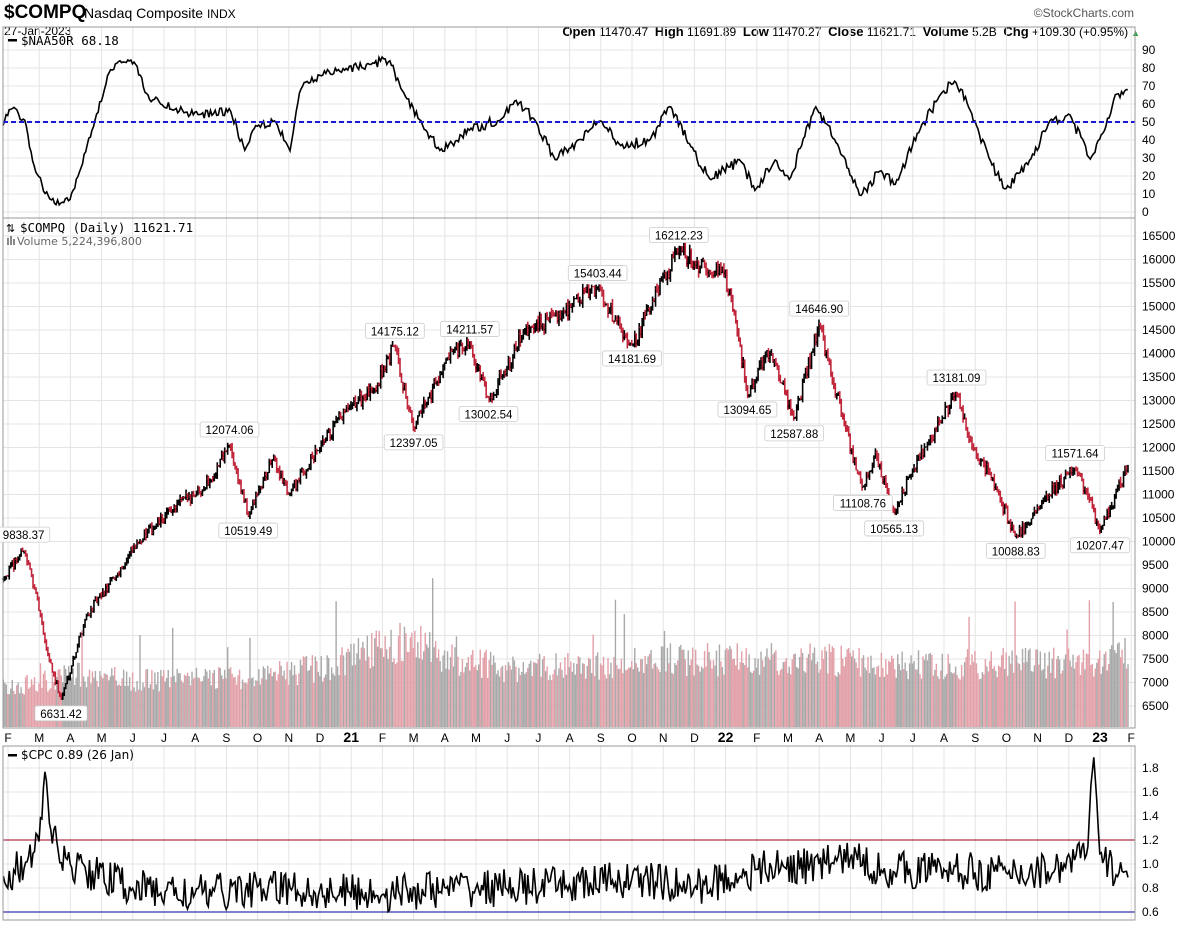  Describe the element at coordinates (24, 536) in the screenshot. I see `annotation-label: 9838.37` at that location.